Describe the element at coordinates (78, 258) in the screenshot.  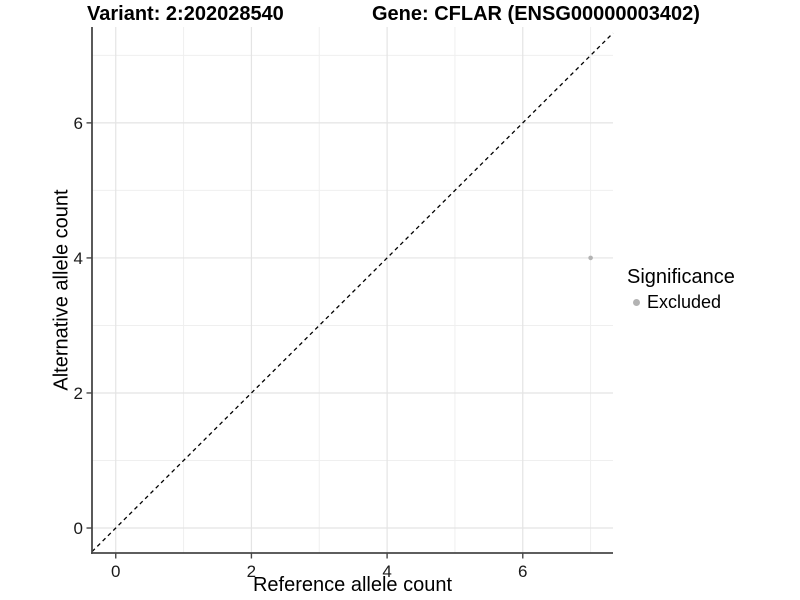
I see `y-tick-label: 4` at that location.